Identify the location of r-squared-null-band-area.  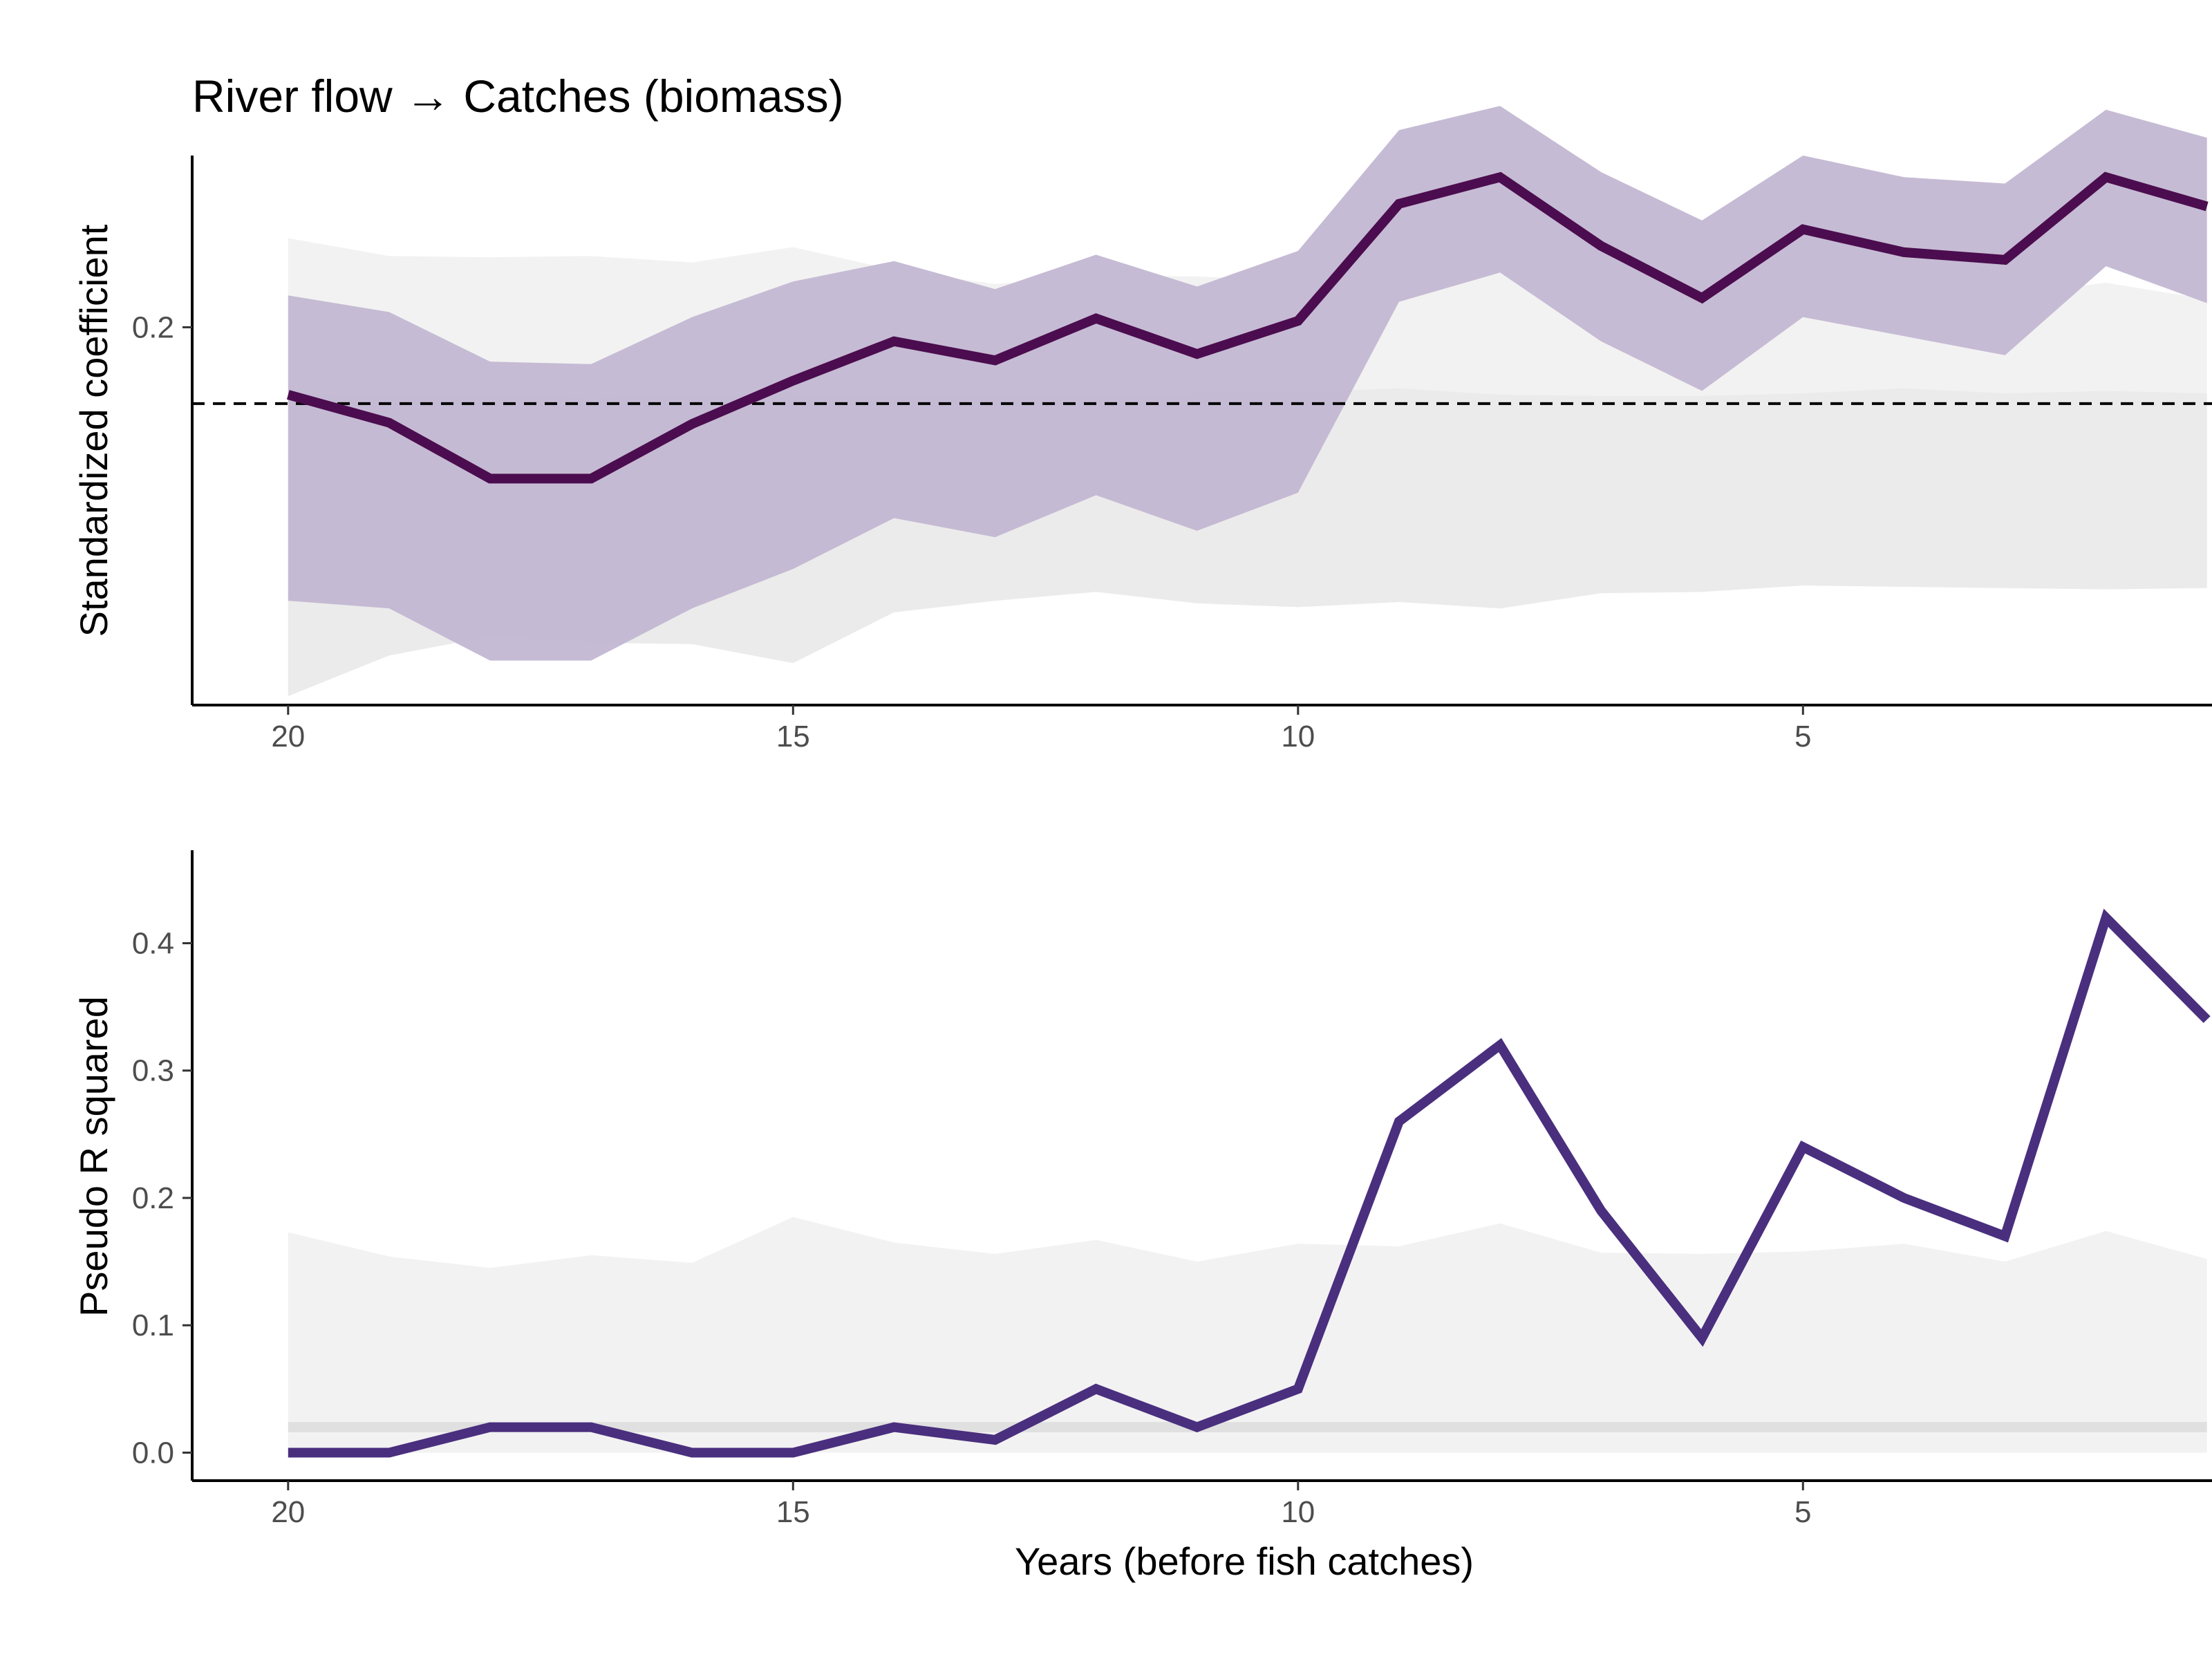
(1248, 1335).